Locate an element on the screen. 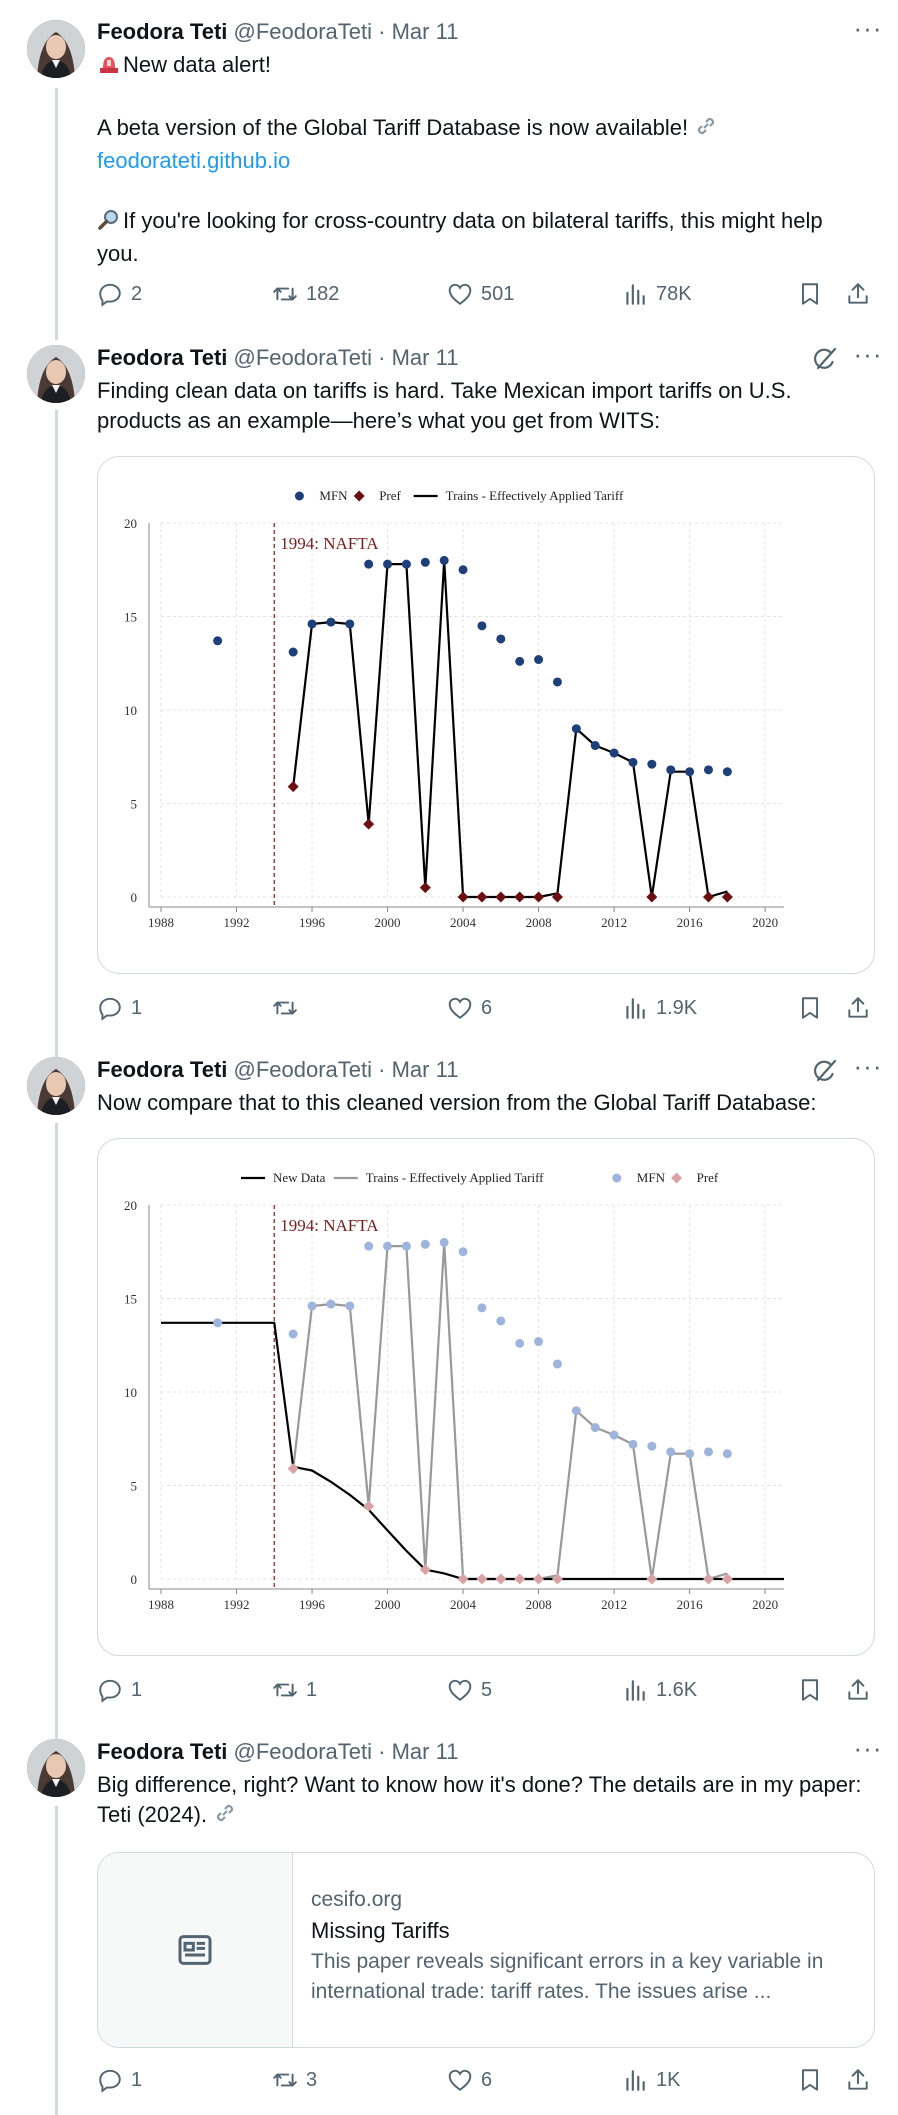 This screenshot has width=898, height=2115. x-tick-label: 2016 is located at coordinates (690, 922).